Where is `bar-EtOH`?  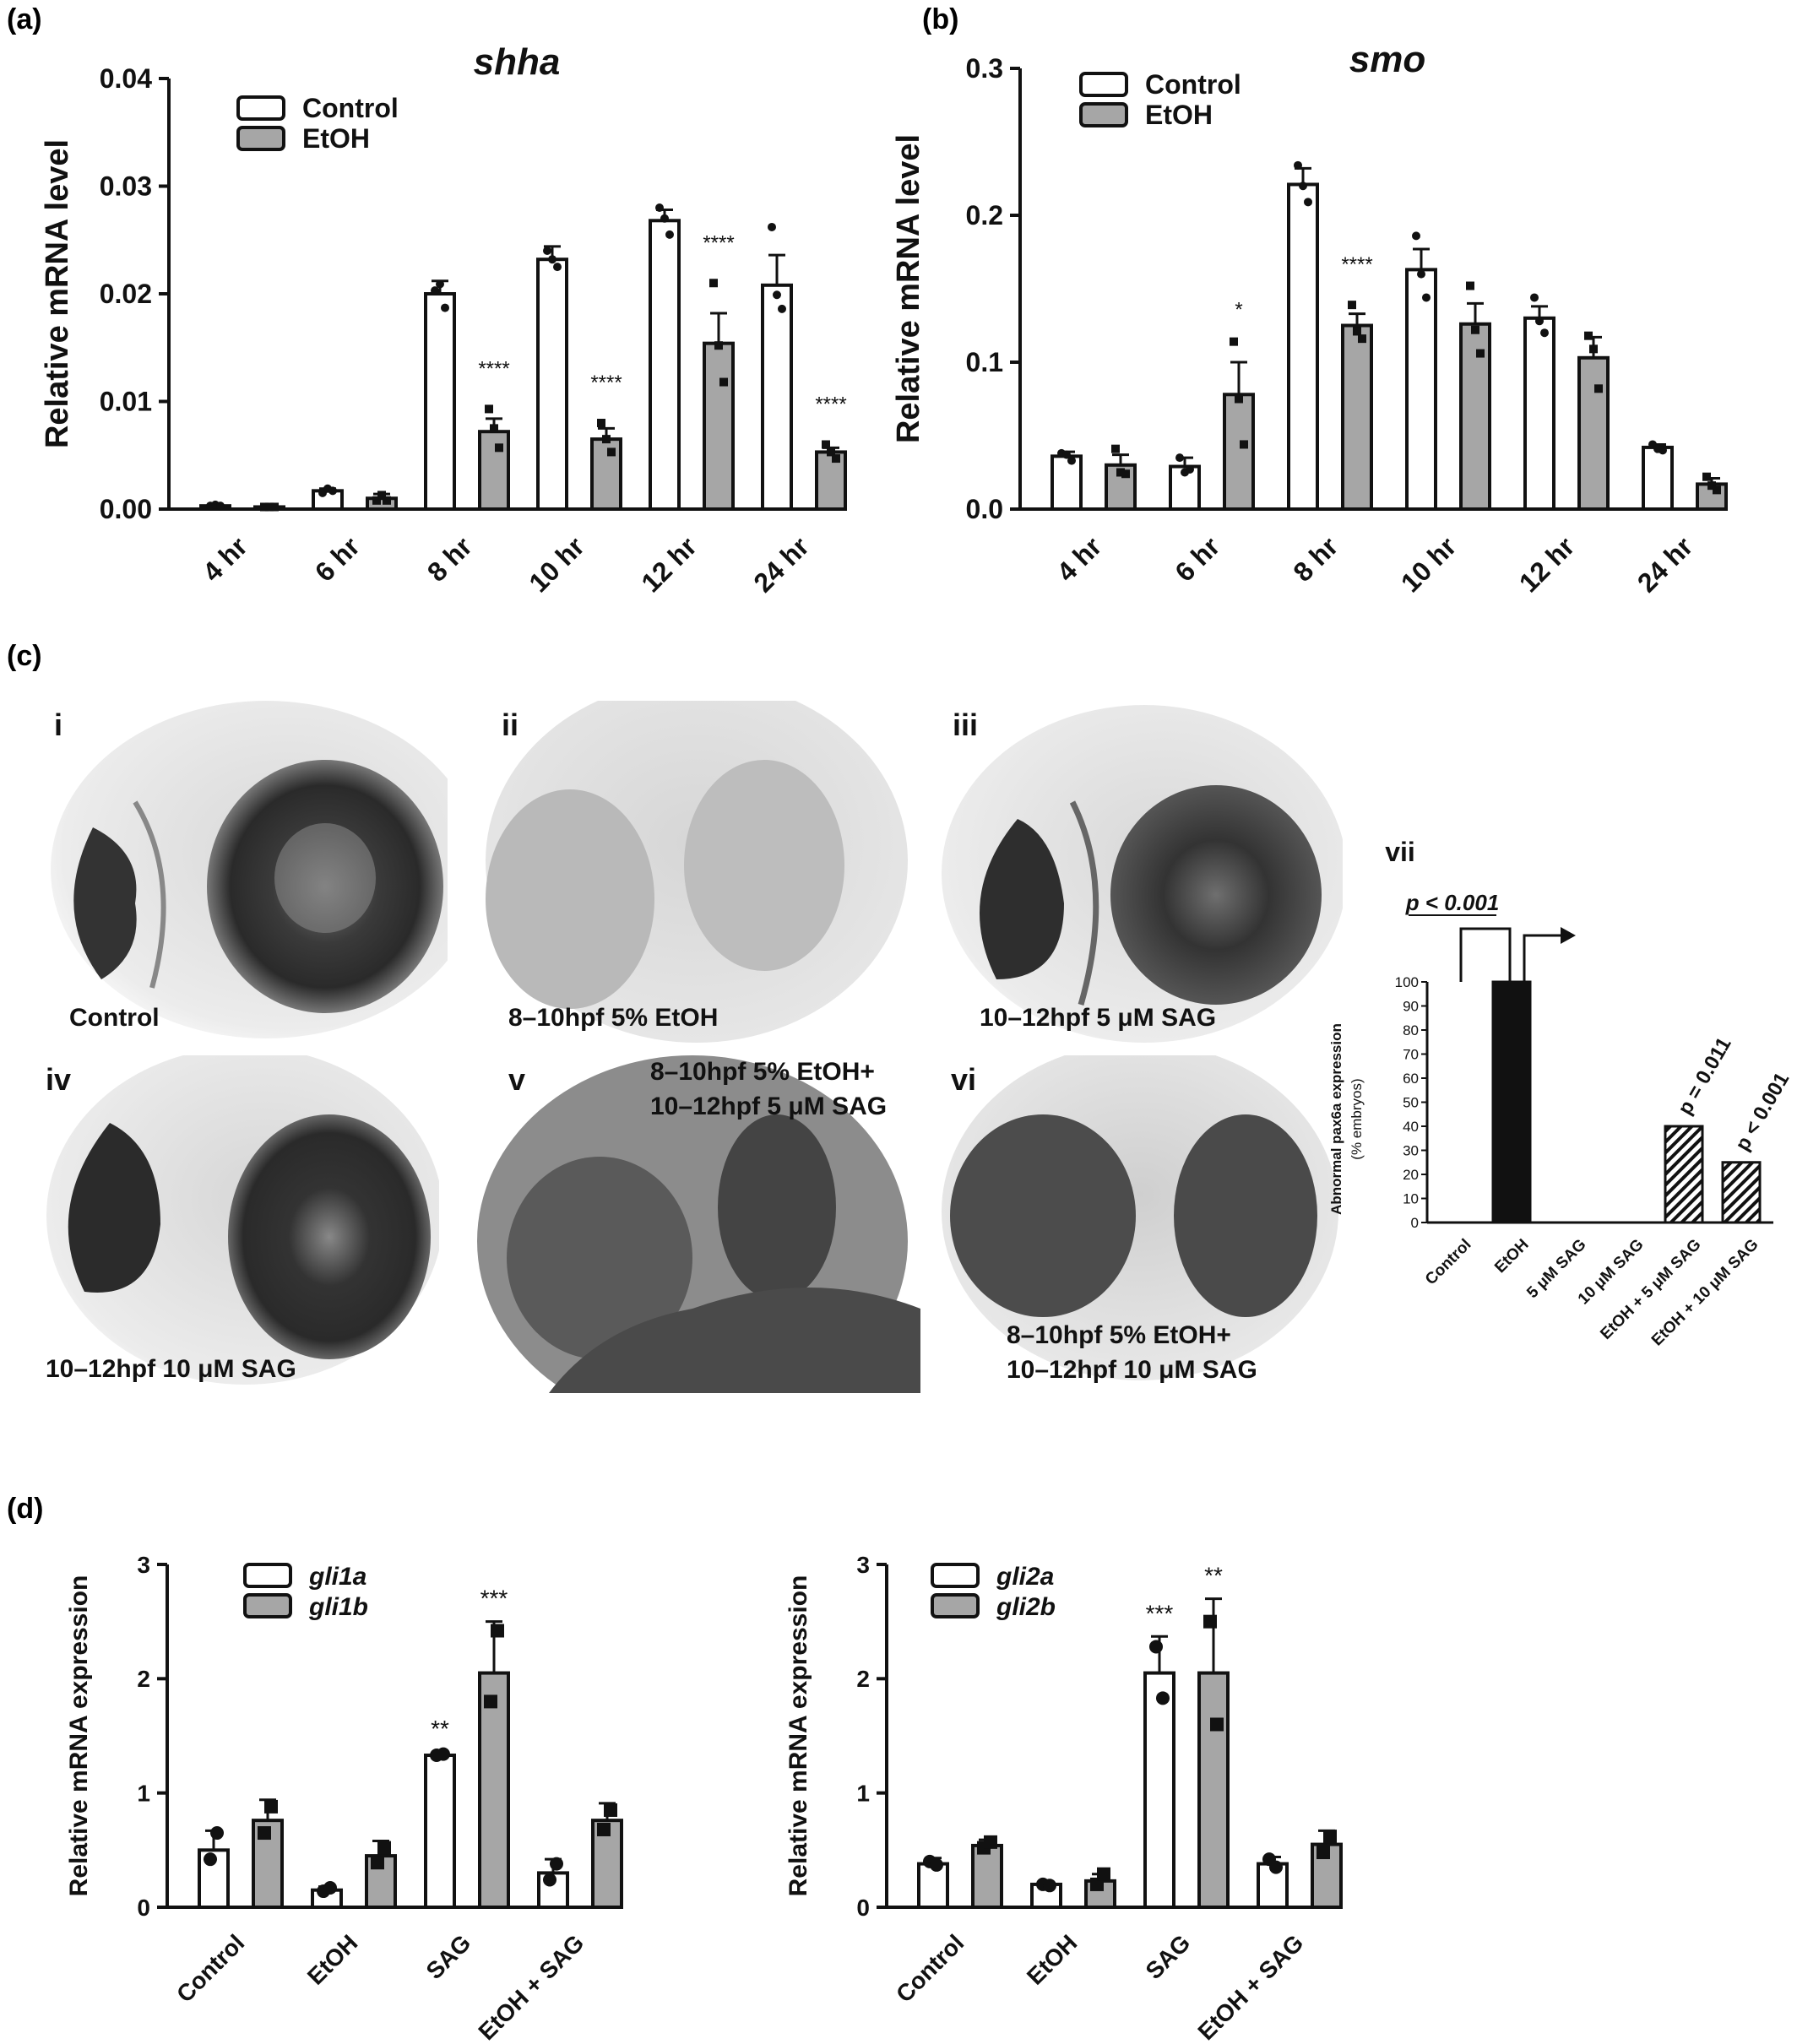 bar-EtOH is located at coordinates (1511, 1102).